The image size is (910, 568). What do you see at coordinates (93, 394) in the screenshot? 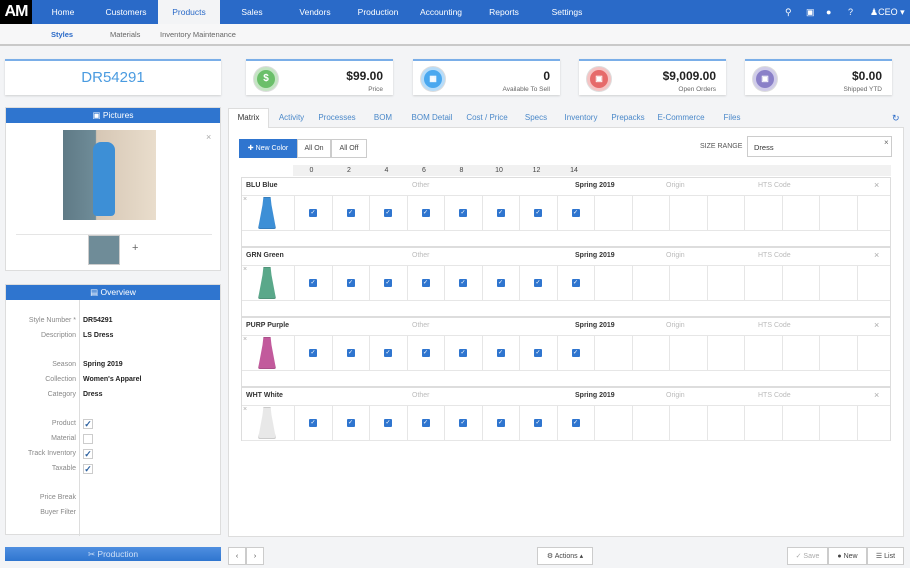
I see `category-value: Dress` at bounding box center [93, 394].